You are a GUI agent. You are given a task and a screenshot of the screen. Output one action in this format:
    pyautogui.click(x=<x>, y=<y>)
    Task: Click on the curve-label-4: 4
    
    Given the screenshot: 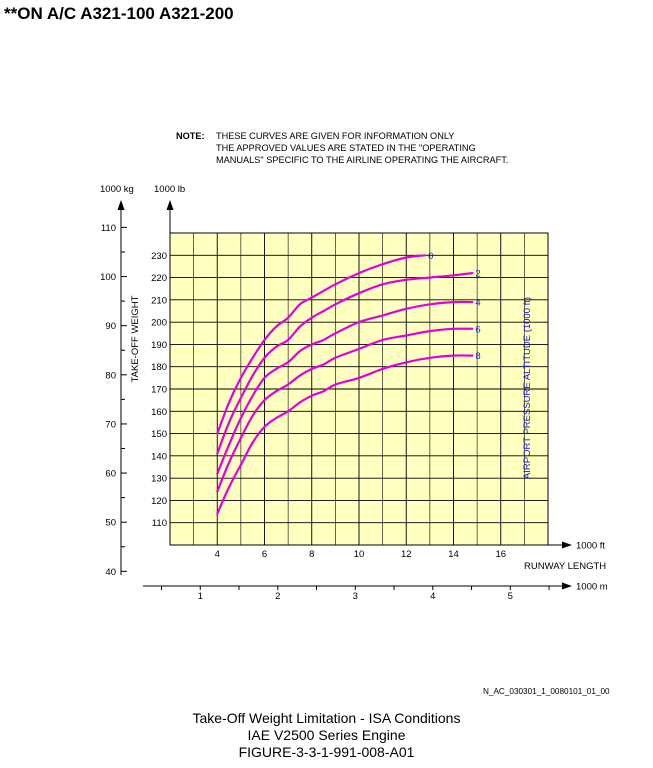 What is the action you would take?
    pyautogui.click(x=477, y=303)
    